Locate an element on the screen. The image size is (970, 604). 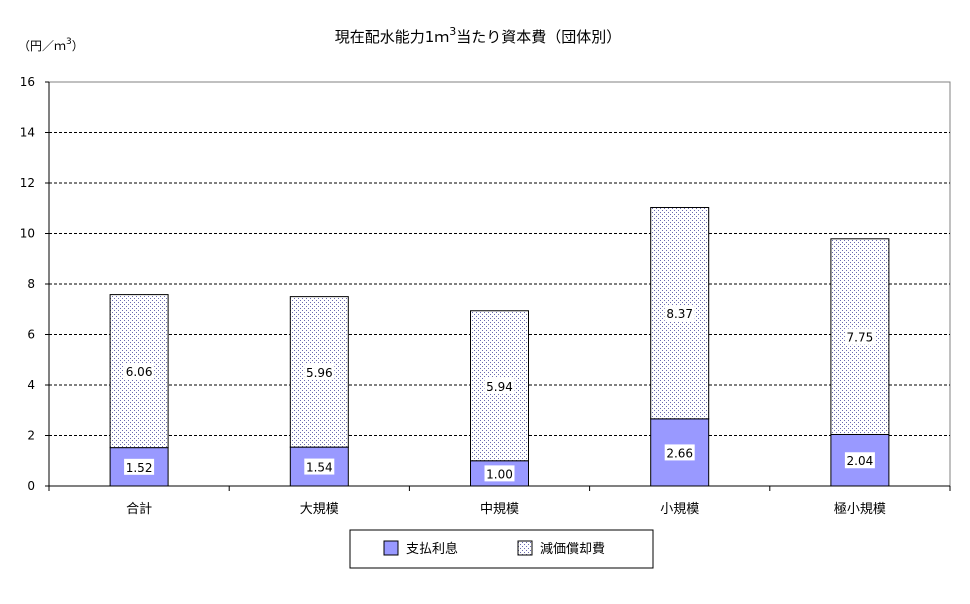
legend-swatch-interest is located at coordinates (391, 548).